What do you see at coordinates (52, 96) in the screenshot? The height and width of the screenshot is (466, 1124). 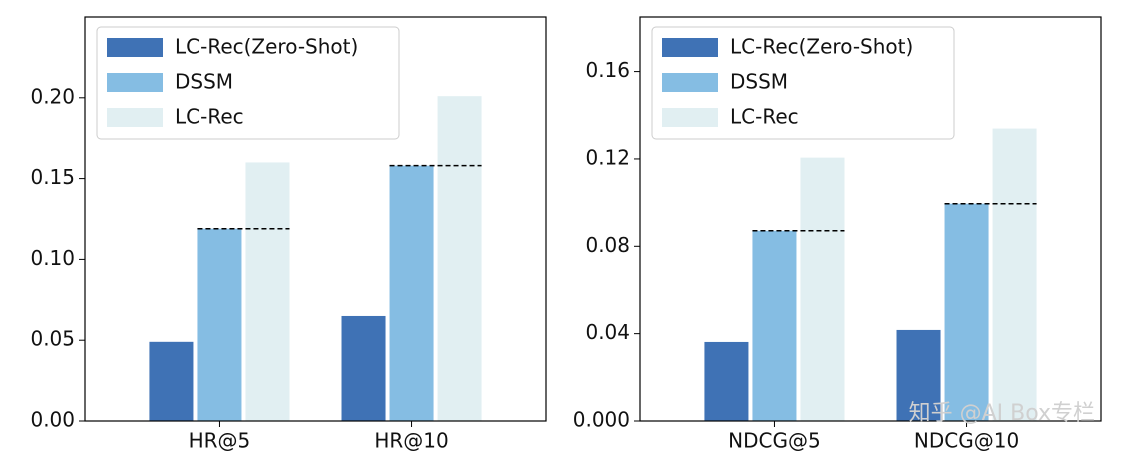 I see `y-tick-label: 0.20` at bounding box center [52, 96].